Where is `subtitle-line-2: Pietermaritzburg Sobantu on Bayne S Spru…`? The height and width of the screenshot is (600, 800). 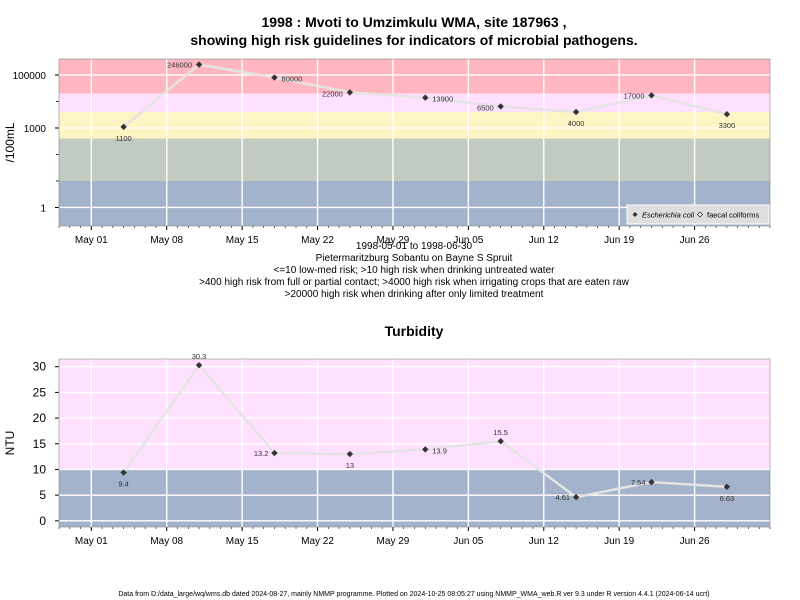 subtitle-line-2: Pietermaritzburg Sobantu on Bayne S Spru… is located at coordinates (414, 258).